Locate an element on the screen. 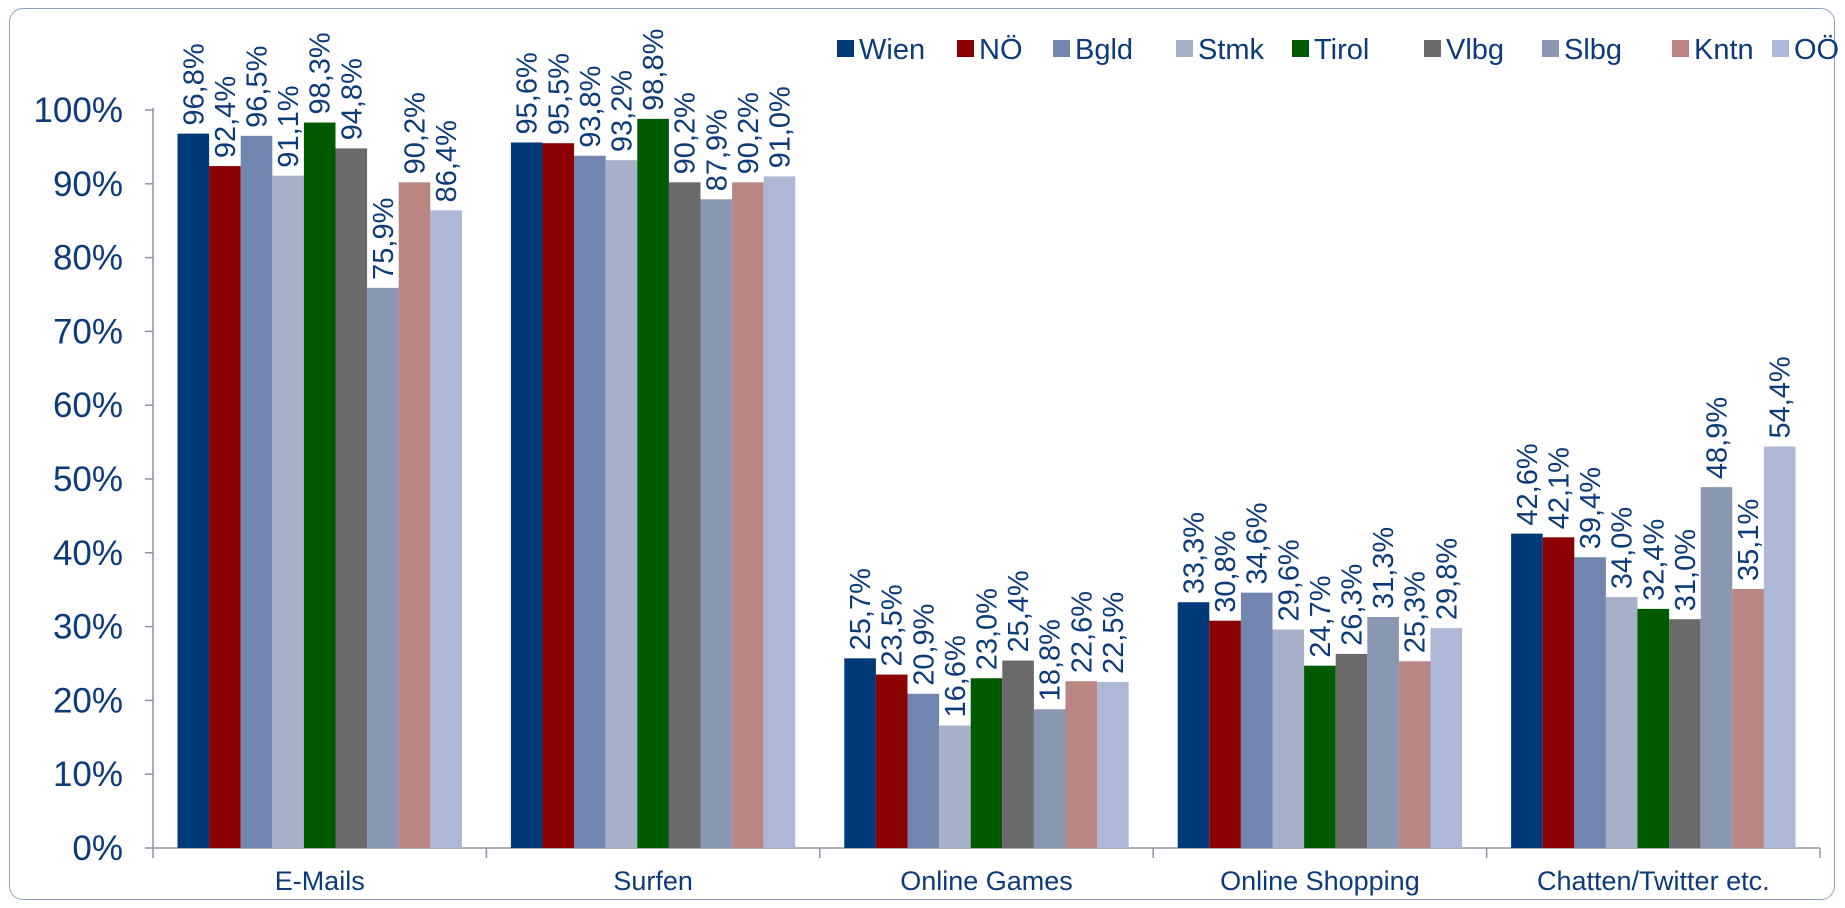 This screenshot has width=1845, height=908. legend-label: NÖ is located at coordinates (1001, 50).